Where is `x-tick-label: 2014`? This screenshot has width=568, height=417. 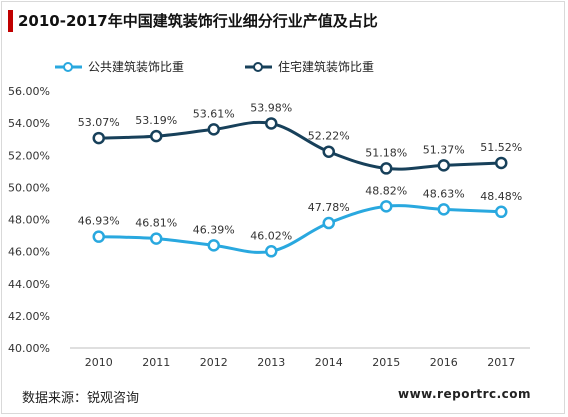 x-tick-label: 2014 is located at coordinates (329, 362).